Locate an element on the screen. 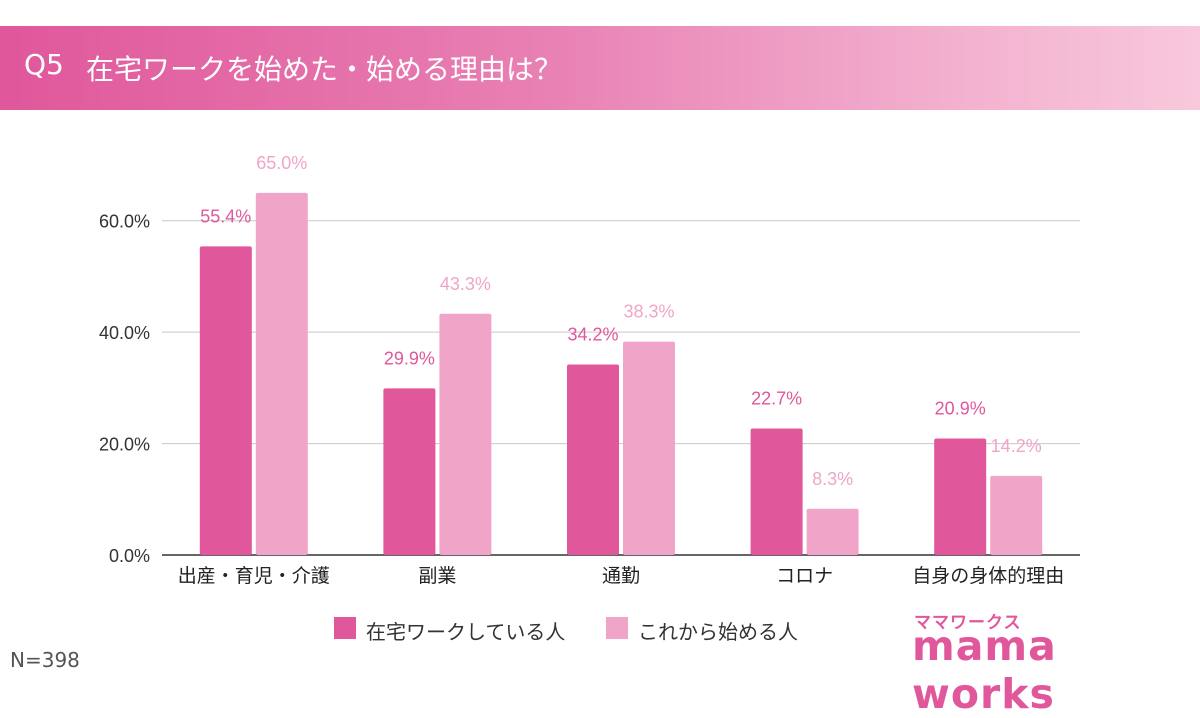 The height and width of the screenshot is (718, 1200). x-category-label: 出産・育児・介護 is located at coordinates (254, 576).